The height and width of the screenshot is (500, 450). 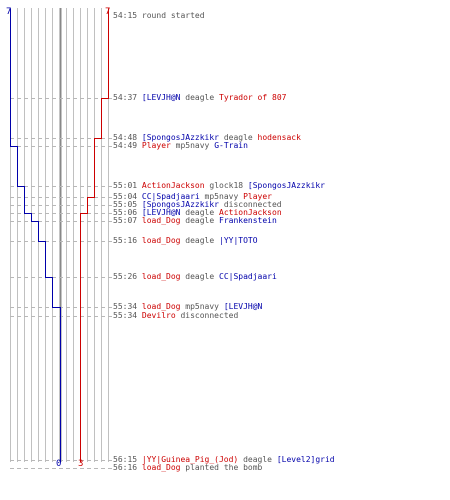 I want to click on event-row: 55:34 Devilro disconnected, so click(x=175, y=315).